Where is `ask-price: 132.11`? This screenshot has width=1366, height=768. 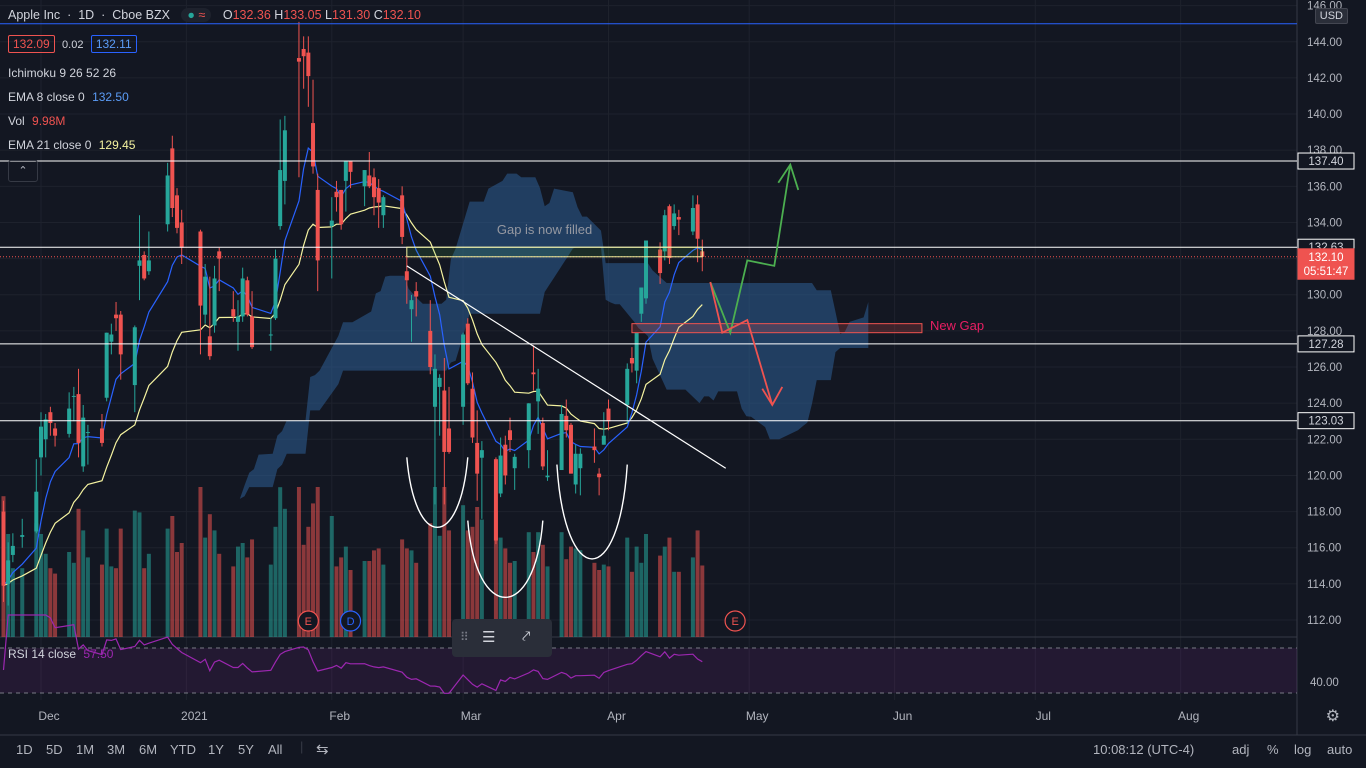
ask-price: 132.11 is located at coordinates (113, 44).